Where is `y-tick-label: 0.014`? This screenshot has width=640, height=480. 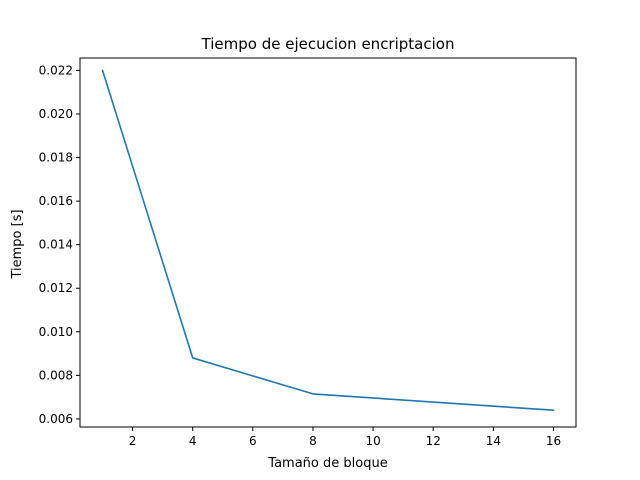 y-tick-label: 0.014 is located at coordinates (56, 245).